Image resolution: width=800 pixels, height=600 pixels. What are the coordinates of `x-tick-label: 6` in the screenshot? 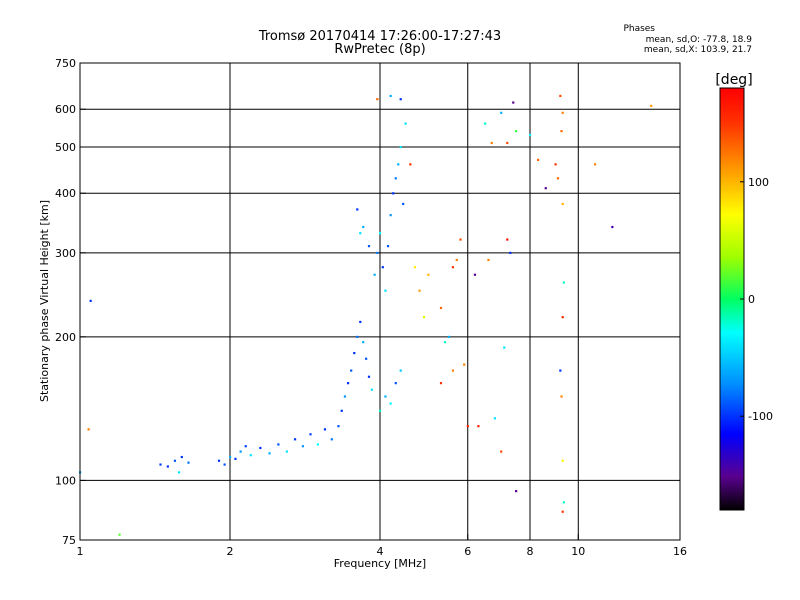 It's located at (467, 551).